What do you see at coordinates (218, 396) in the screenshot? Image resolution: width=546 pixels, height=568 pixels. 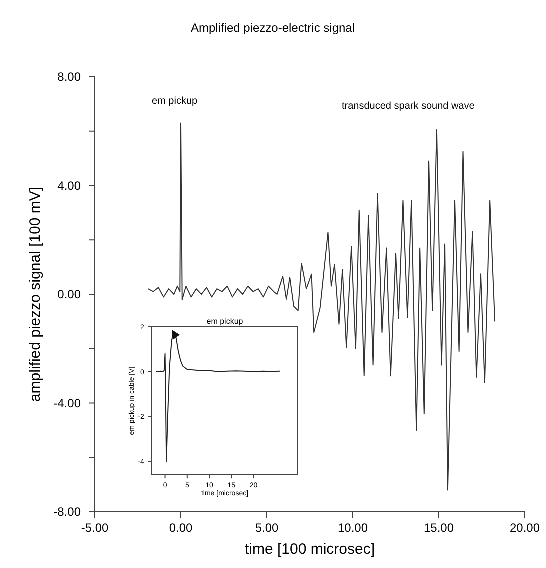 I see `line-series` at bounding box center [218, 396].